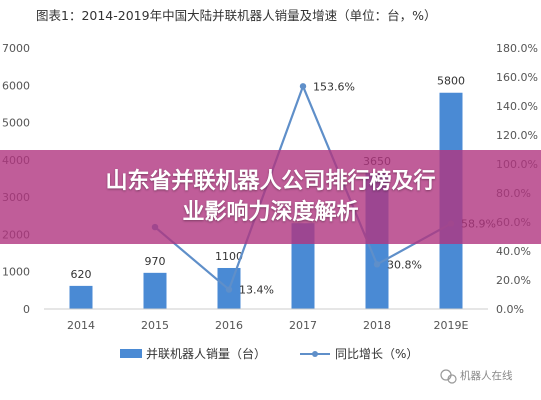 The height and width of the screenshot is (400, 541). I want to click on right-tick-label: 180.0%, so click(517, 48).